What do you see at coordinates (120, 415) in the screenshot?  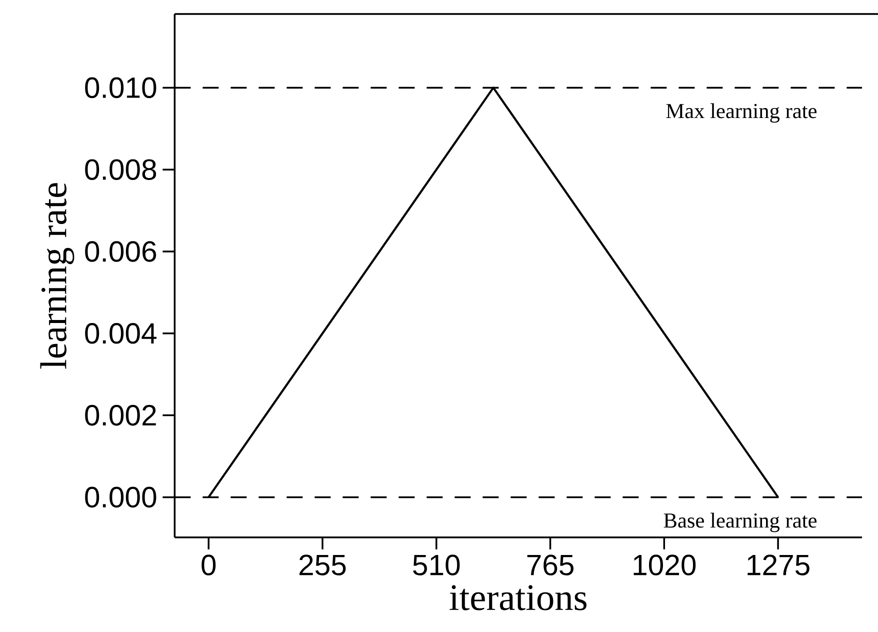 I see `y-tick-label: 0.002` at bounding box center [120, 415].